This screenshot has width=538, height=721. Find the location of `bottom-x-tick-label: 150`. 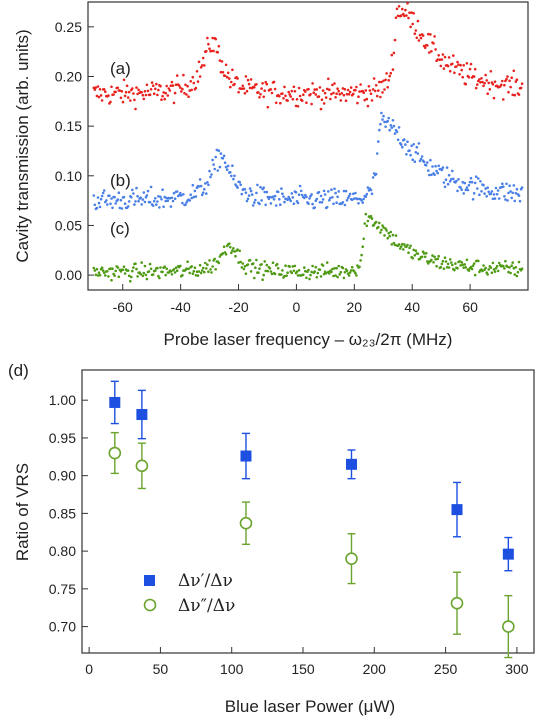

bottom-x-tick-label: 150 is located at coordinates (303, 669).